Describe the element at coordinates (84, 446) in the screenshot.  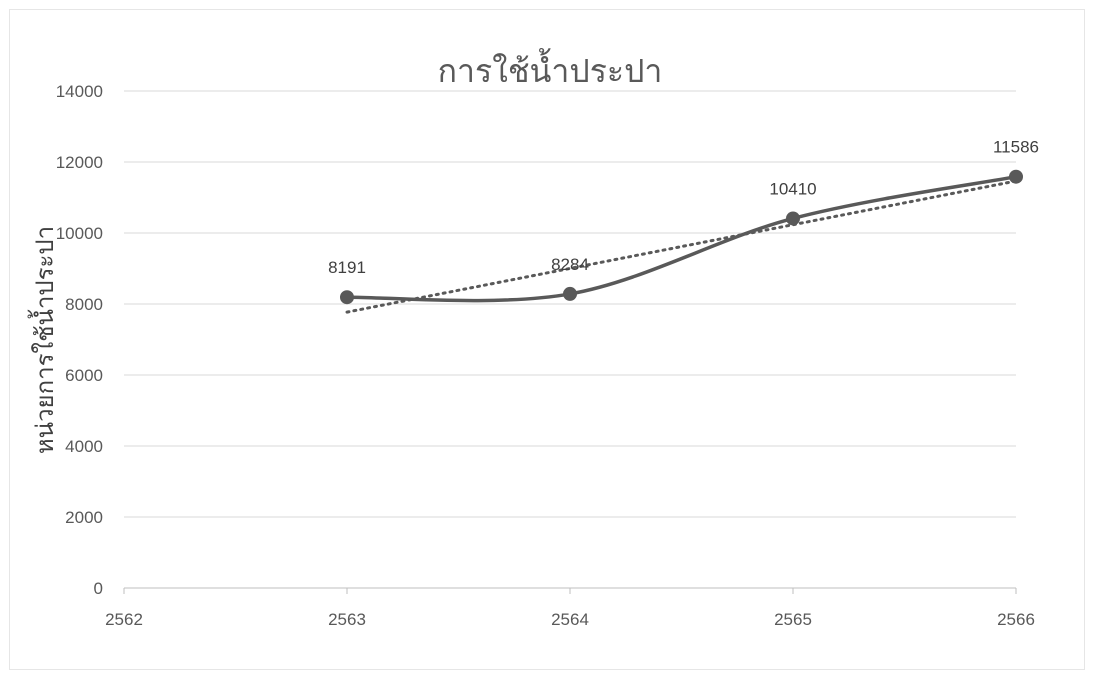
I see `y-tick-label: 4000` at that location.